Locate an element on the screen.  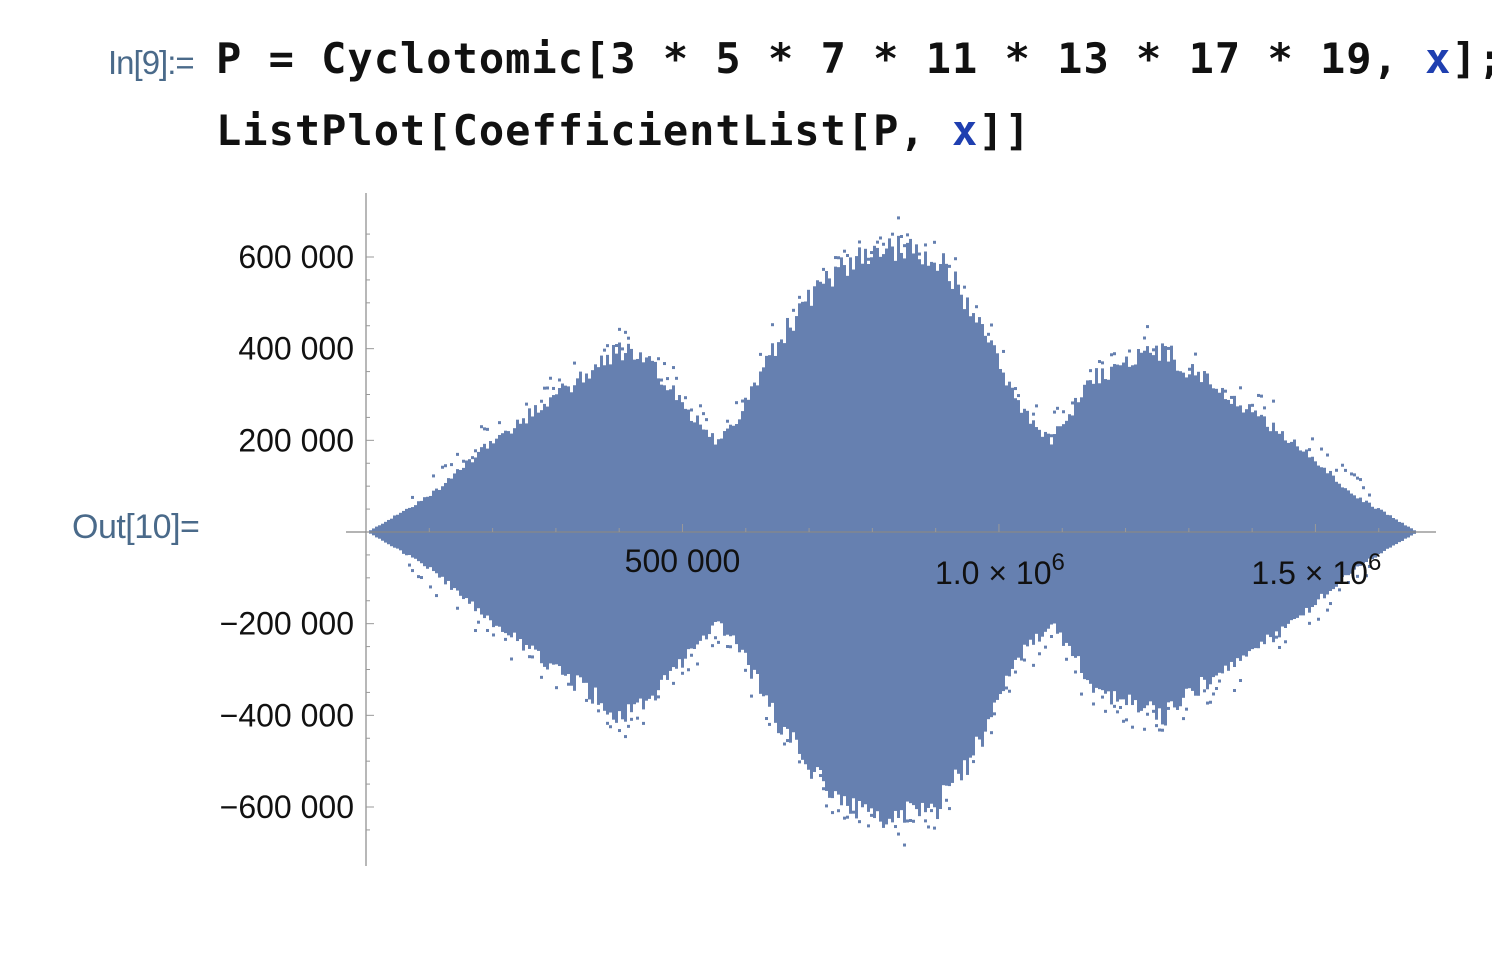
output-cell-label: Out[10]= is located at coordinates (136, 527).